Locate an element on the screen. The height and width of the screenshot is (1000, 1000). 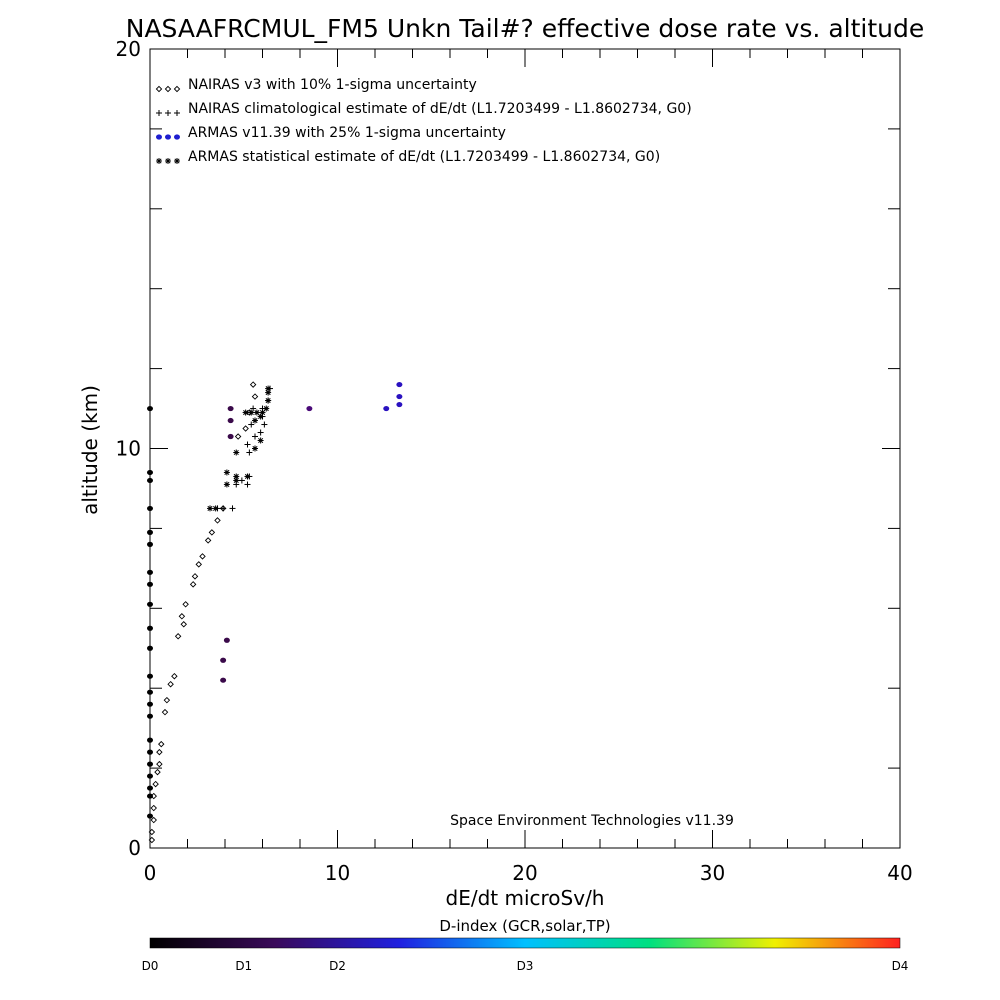
colorbar-label: D3 is located at coordinates (525, 966).